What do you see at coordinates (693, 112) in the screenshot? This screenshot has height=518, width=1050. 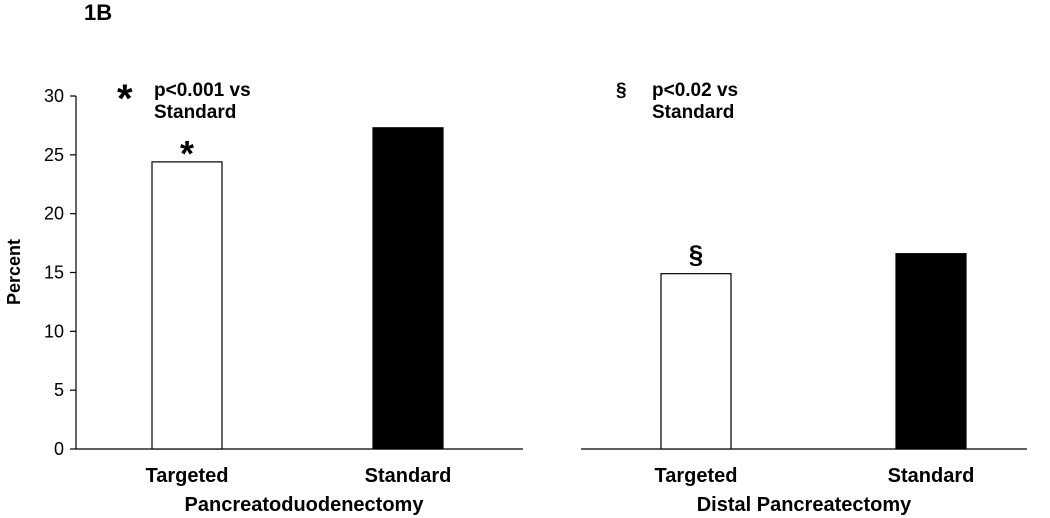 I see `annotation-line2-dp: Standard` at bounding box center [693, 112].